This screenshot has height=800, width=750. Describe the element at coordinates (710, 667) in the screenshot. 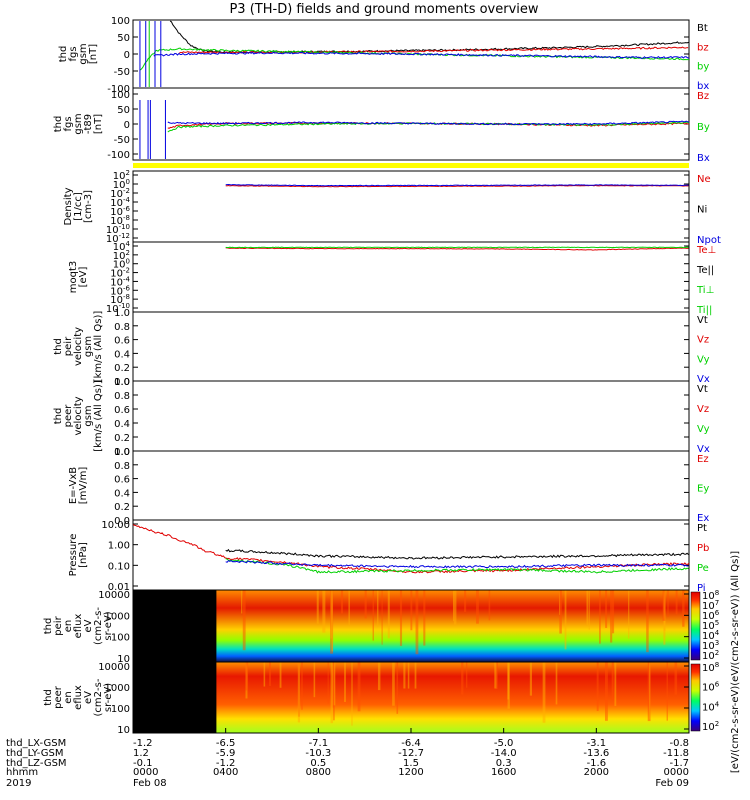

I see `colorbar-tick: 10⁸` at that location.